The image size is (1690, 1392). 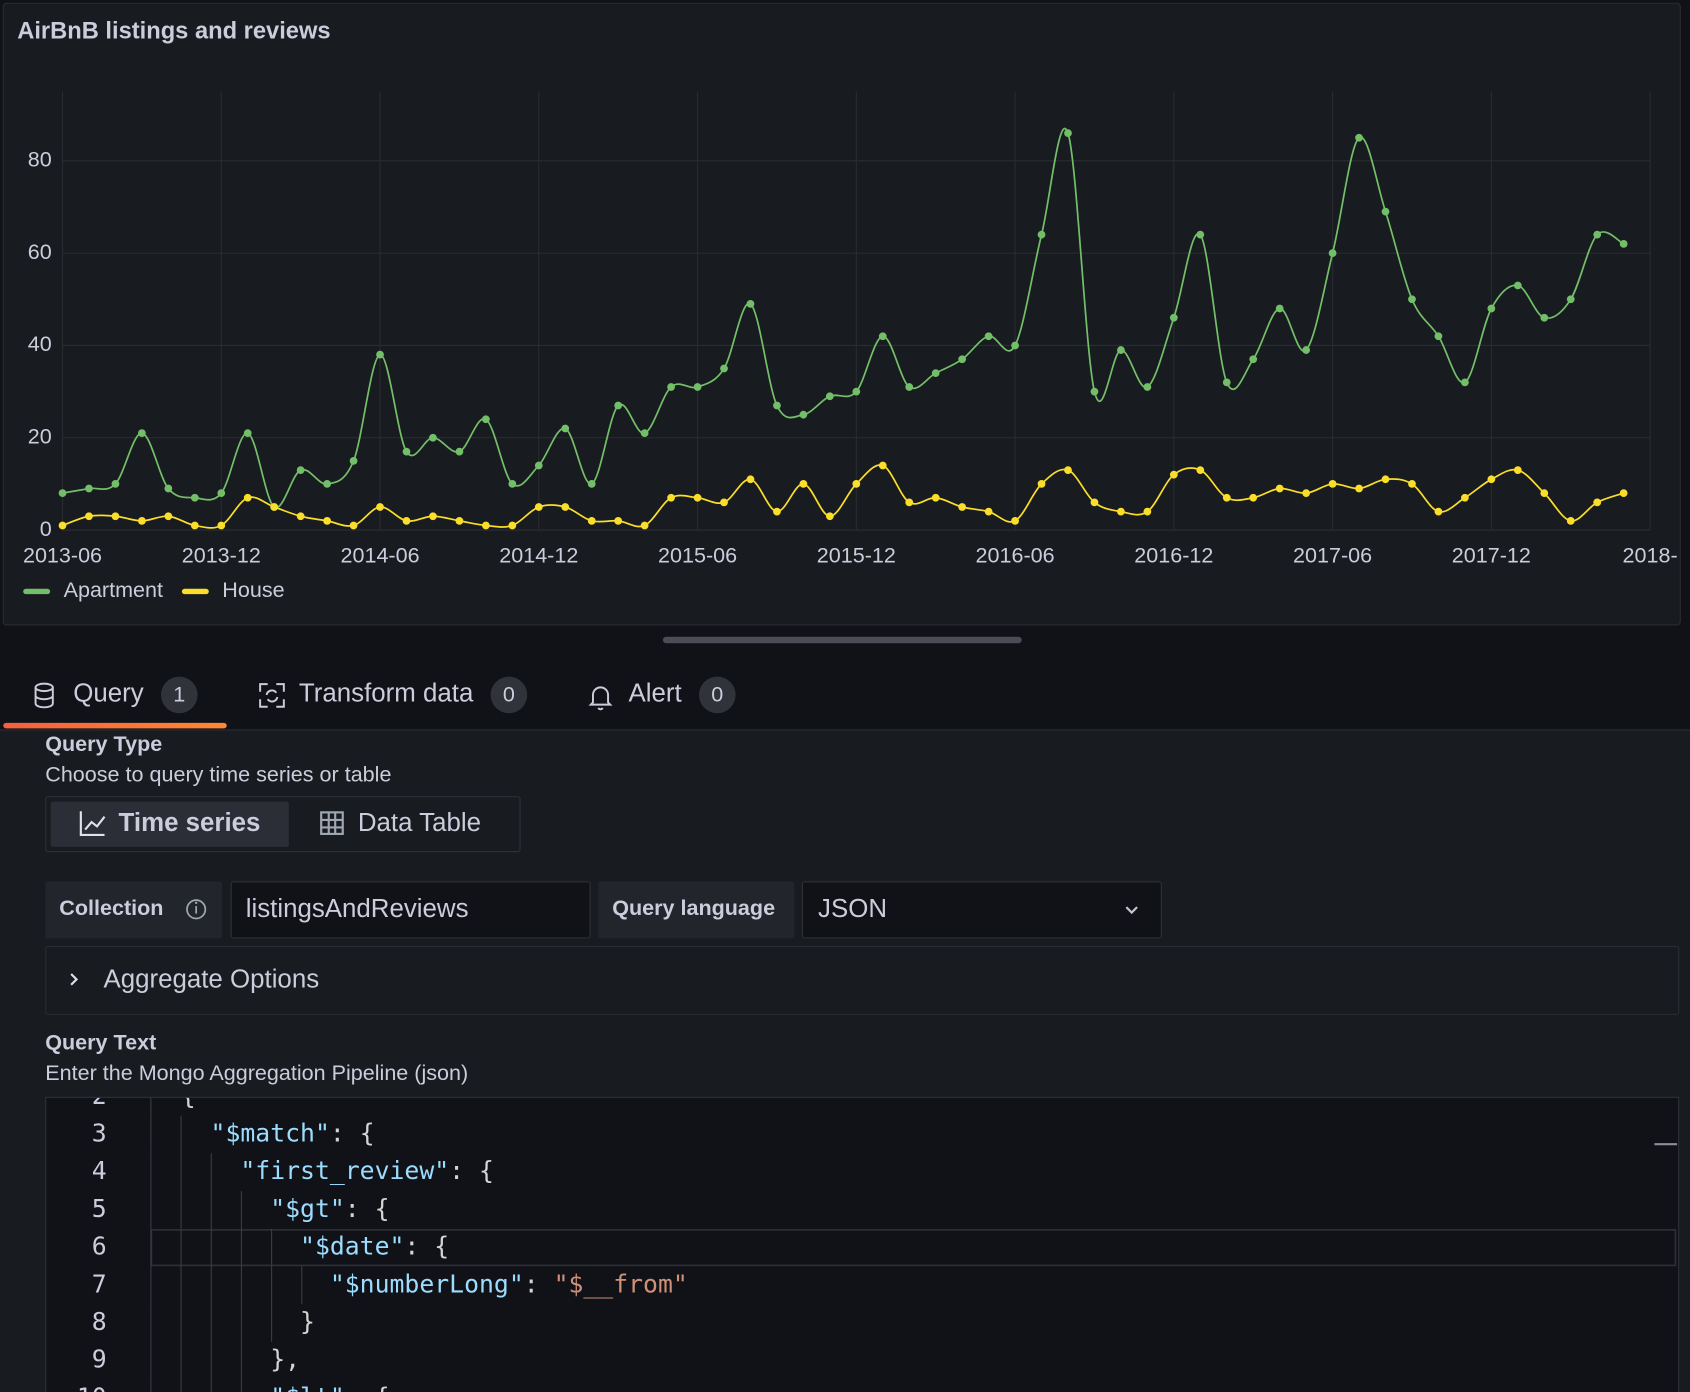 What do you see at coordinates (211, 979) in the screenshot?
I see `collapse-title: Aggregate Options` at bounding box center [211, 979].